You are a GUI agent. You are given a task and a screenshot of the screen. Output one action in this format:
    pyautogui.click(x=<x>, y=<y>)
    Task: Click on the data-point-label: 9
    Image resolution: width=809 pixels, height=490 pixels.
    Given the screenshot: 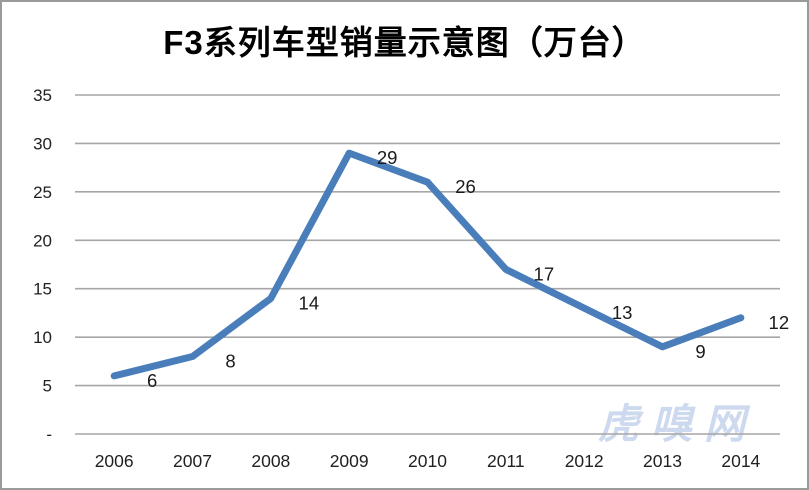 What is the action you would take?
    pyautogui.click(x=700, y=351)
    